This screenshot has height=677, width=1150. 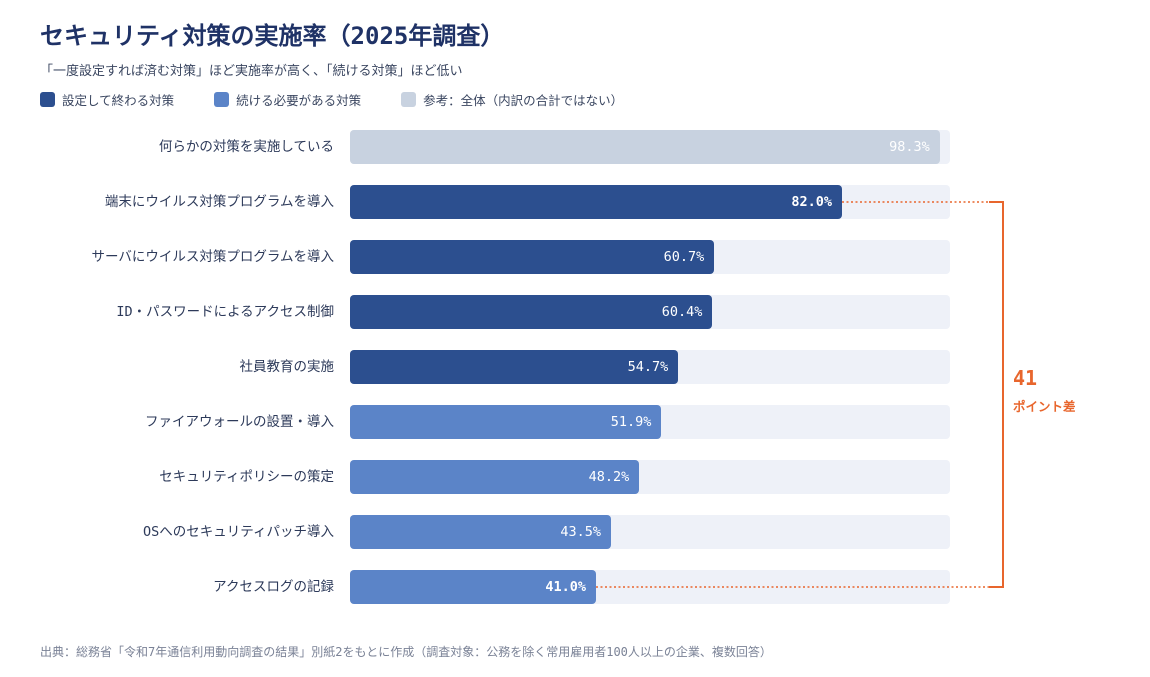 I want to click on legend: 設定して終わる対策 続ける必要がある対策 参考：全体（内訳の合計ではない）, so click(x=351, y=99).